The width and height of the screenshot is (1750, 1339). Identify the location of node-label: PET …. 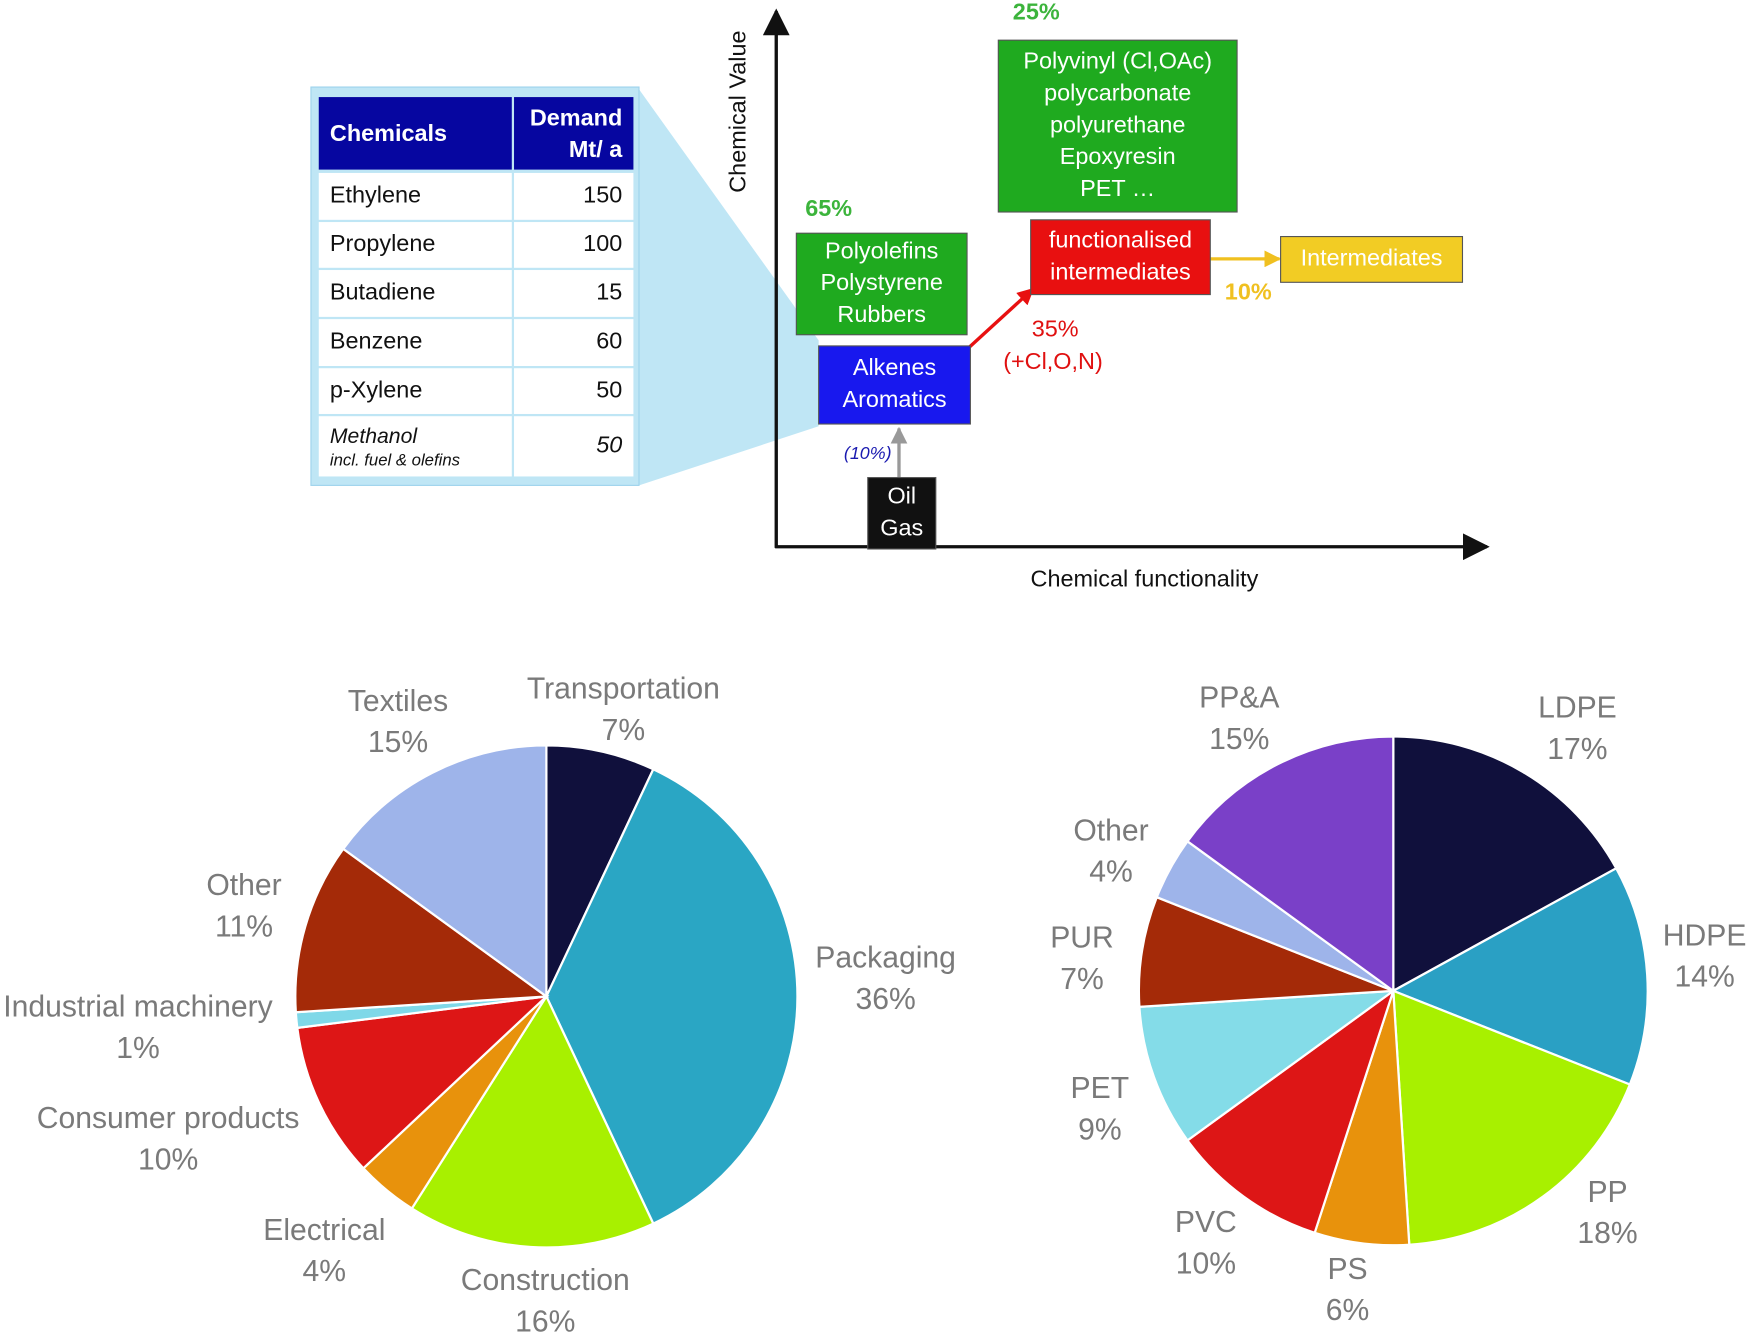
(1117, 188).